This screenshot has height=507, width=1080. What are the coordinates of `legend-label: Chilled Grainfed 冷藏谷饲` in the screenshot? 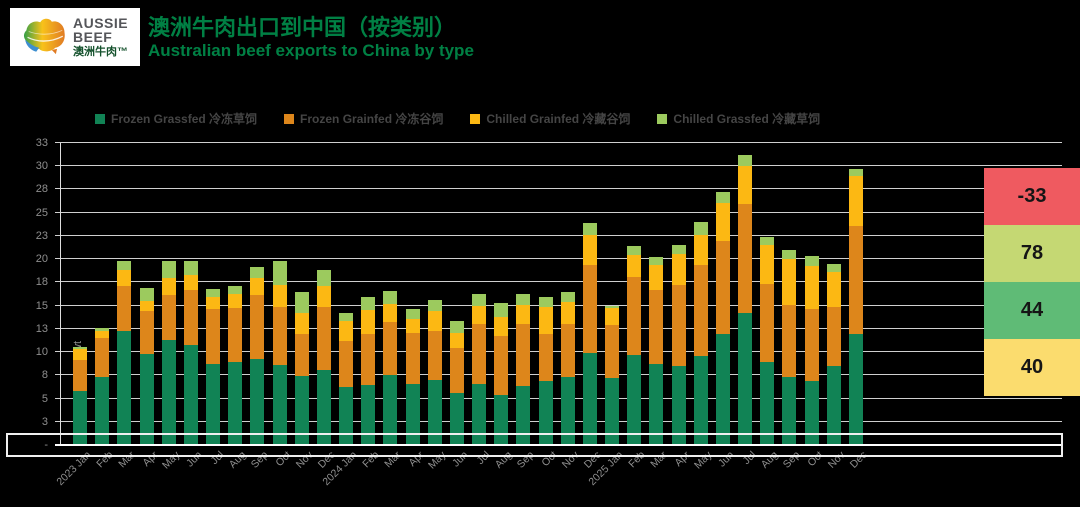 It's located at (558, 119).